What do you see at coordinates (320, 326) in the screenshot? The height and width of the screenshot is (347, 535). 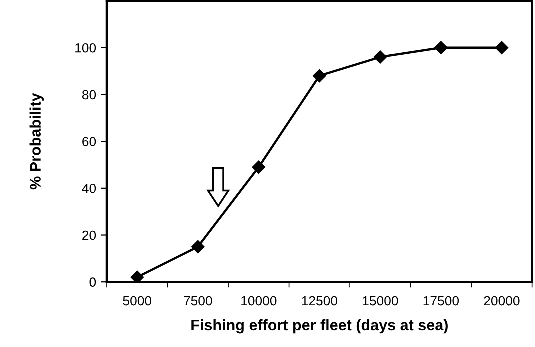 I see `x-axis-title: Fishing effort per fleet (days at sea)` at bounding box center [320, 326].